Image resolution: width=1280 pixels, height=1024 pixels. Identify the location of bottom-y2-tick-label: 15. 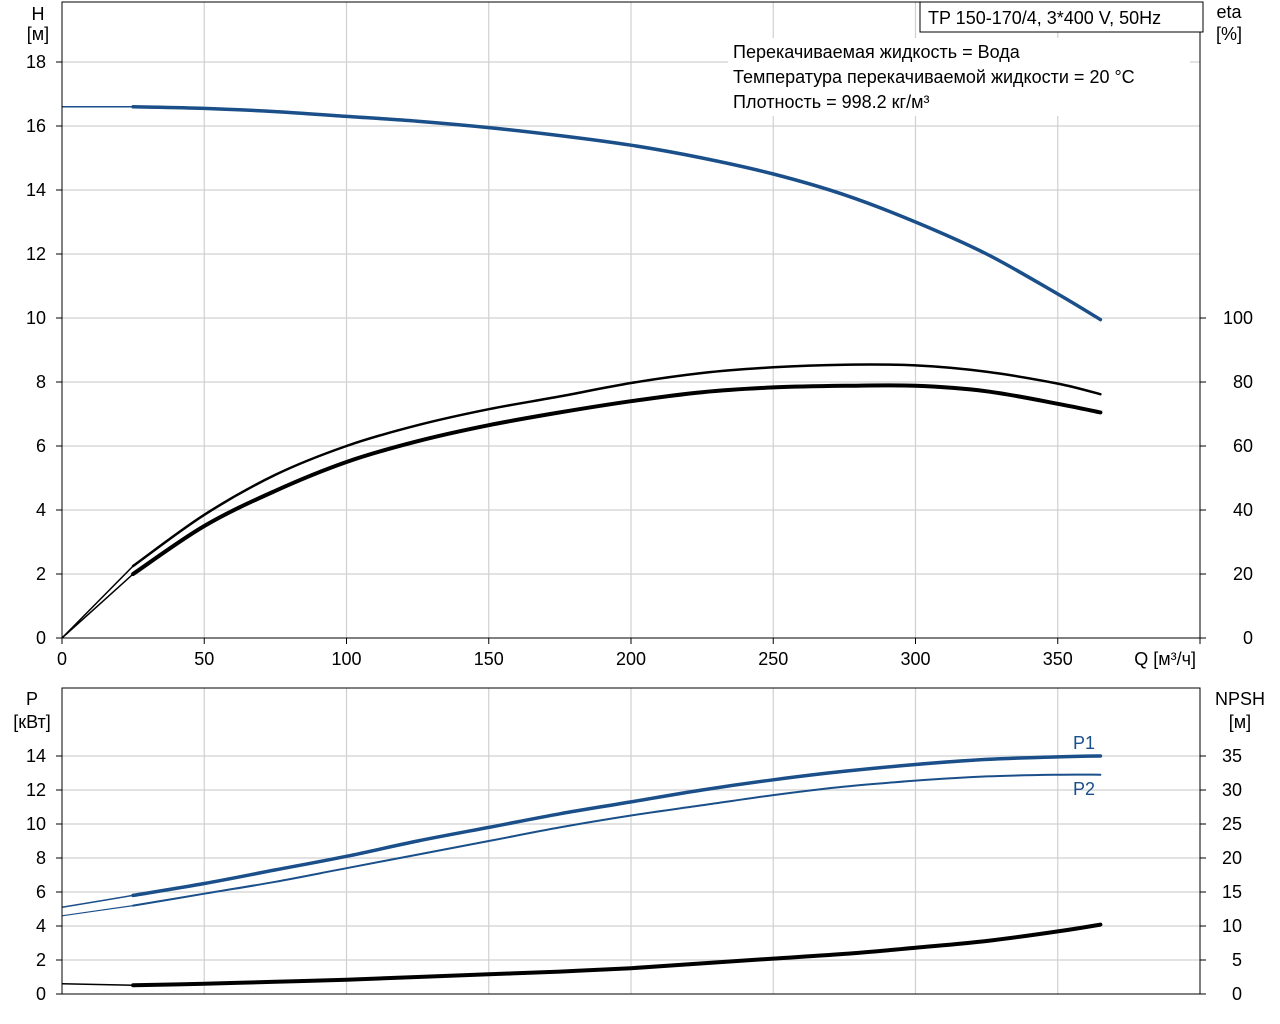
(1232, 892).